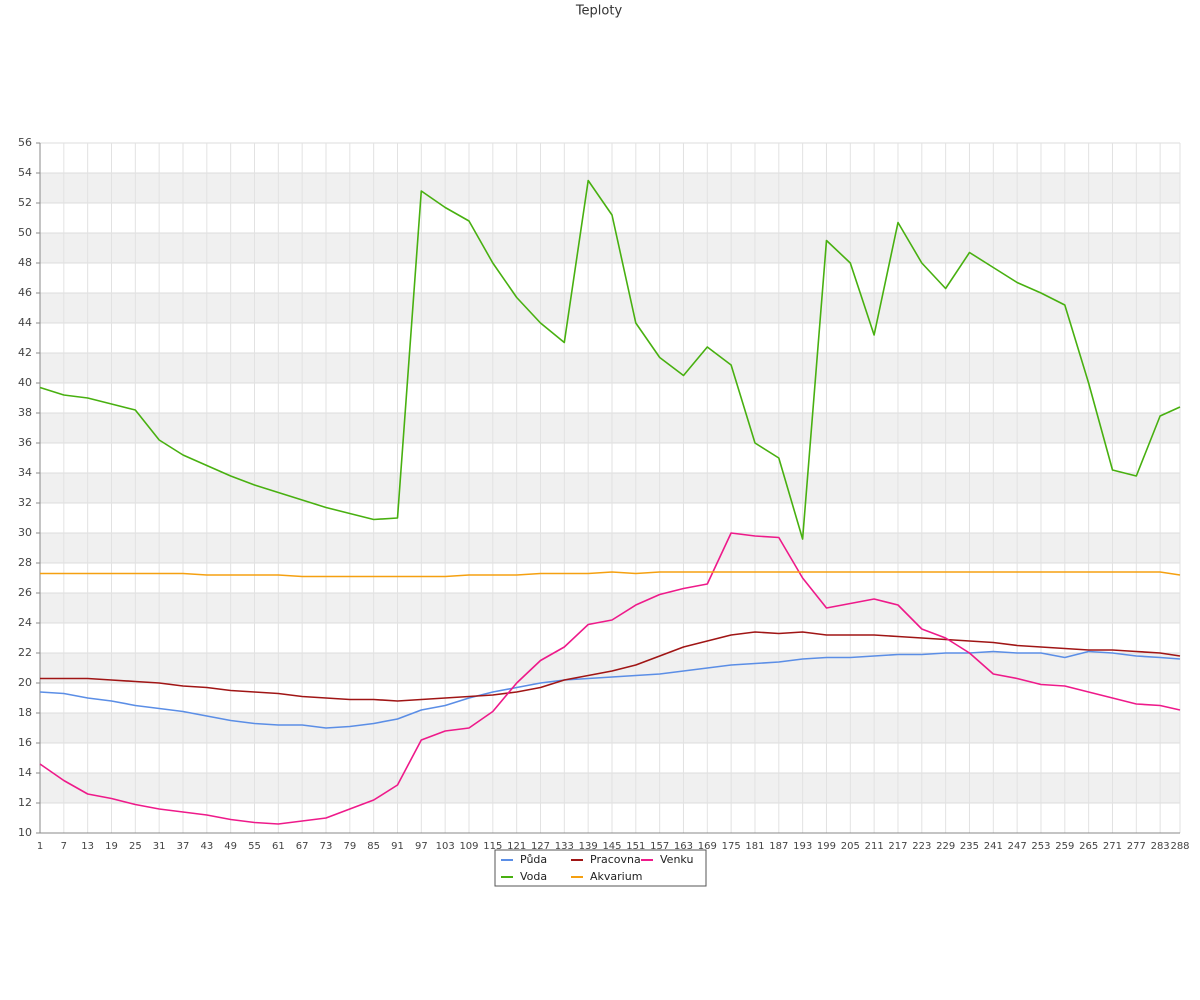  Describe the element at coordinates (278, 846) in the screenshot. I see `x-tick-label: 61` at that location.